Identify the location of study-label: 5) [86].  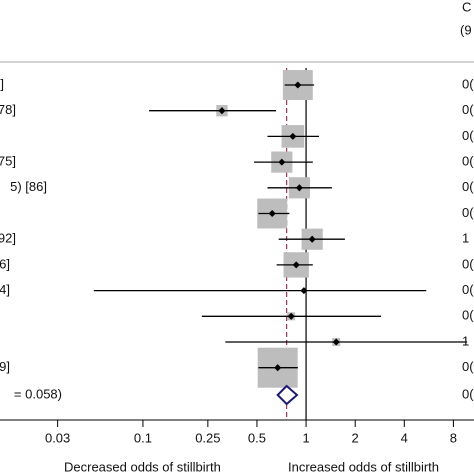
(28, 186).